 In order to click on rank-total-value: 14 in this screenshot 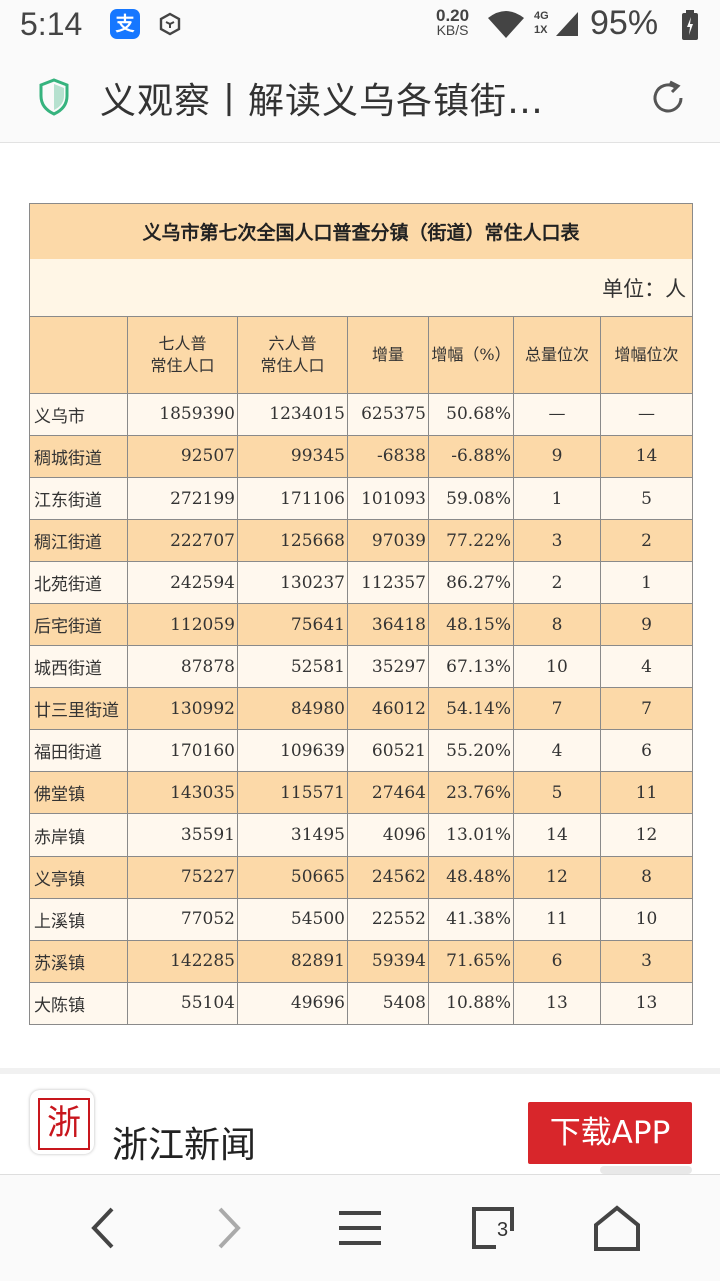, I will do `click(557, 835)`.